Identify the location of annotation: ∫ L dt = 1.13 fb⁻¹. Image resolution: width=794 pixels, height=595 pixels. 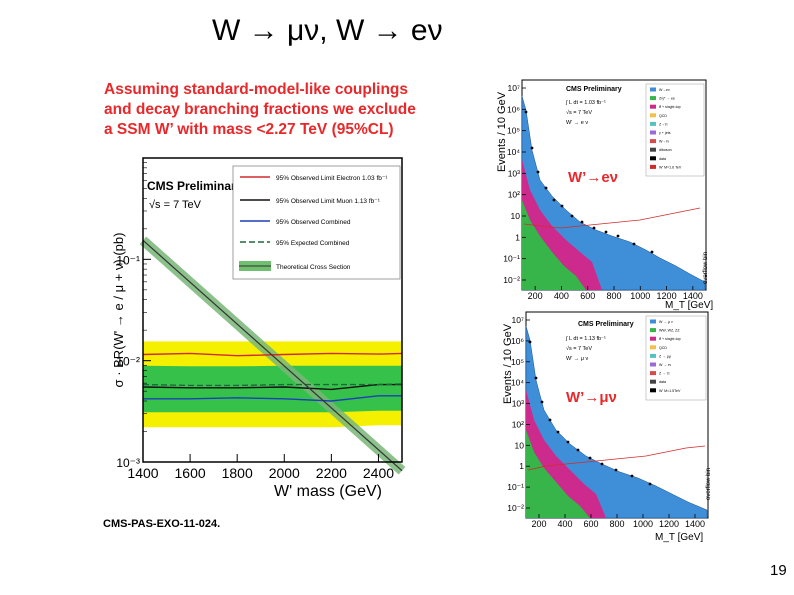
(585, 339).